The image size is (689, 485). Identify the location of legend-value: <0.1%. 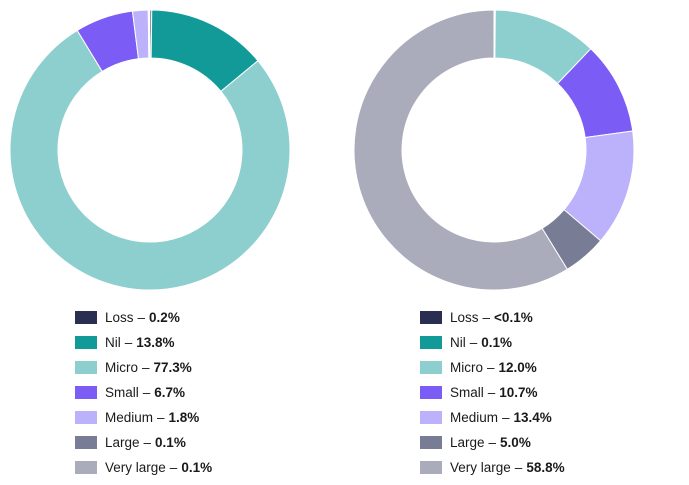
(513, 317).